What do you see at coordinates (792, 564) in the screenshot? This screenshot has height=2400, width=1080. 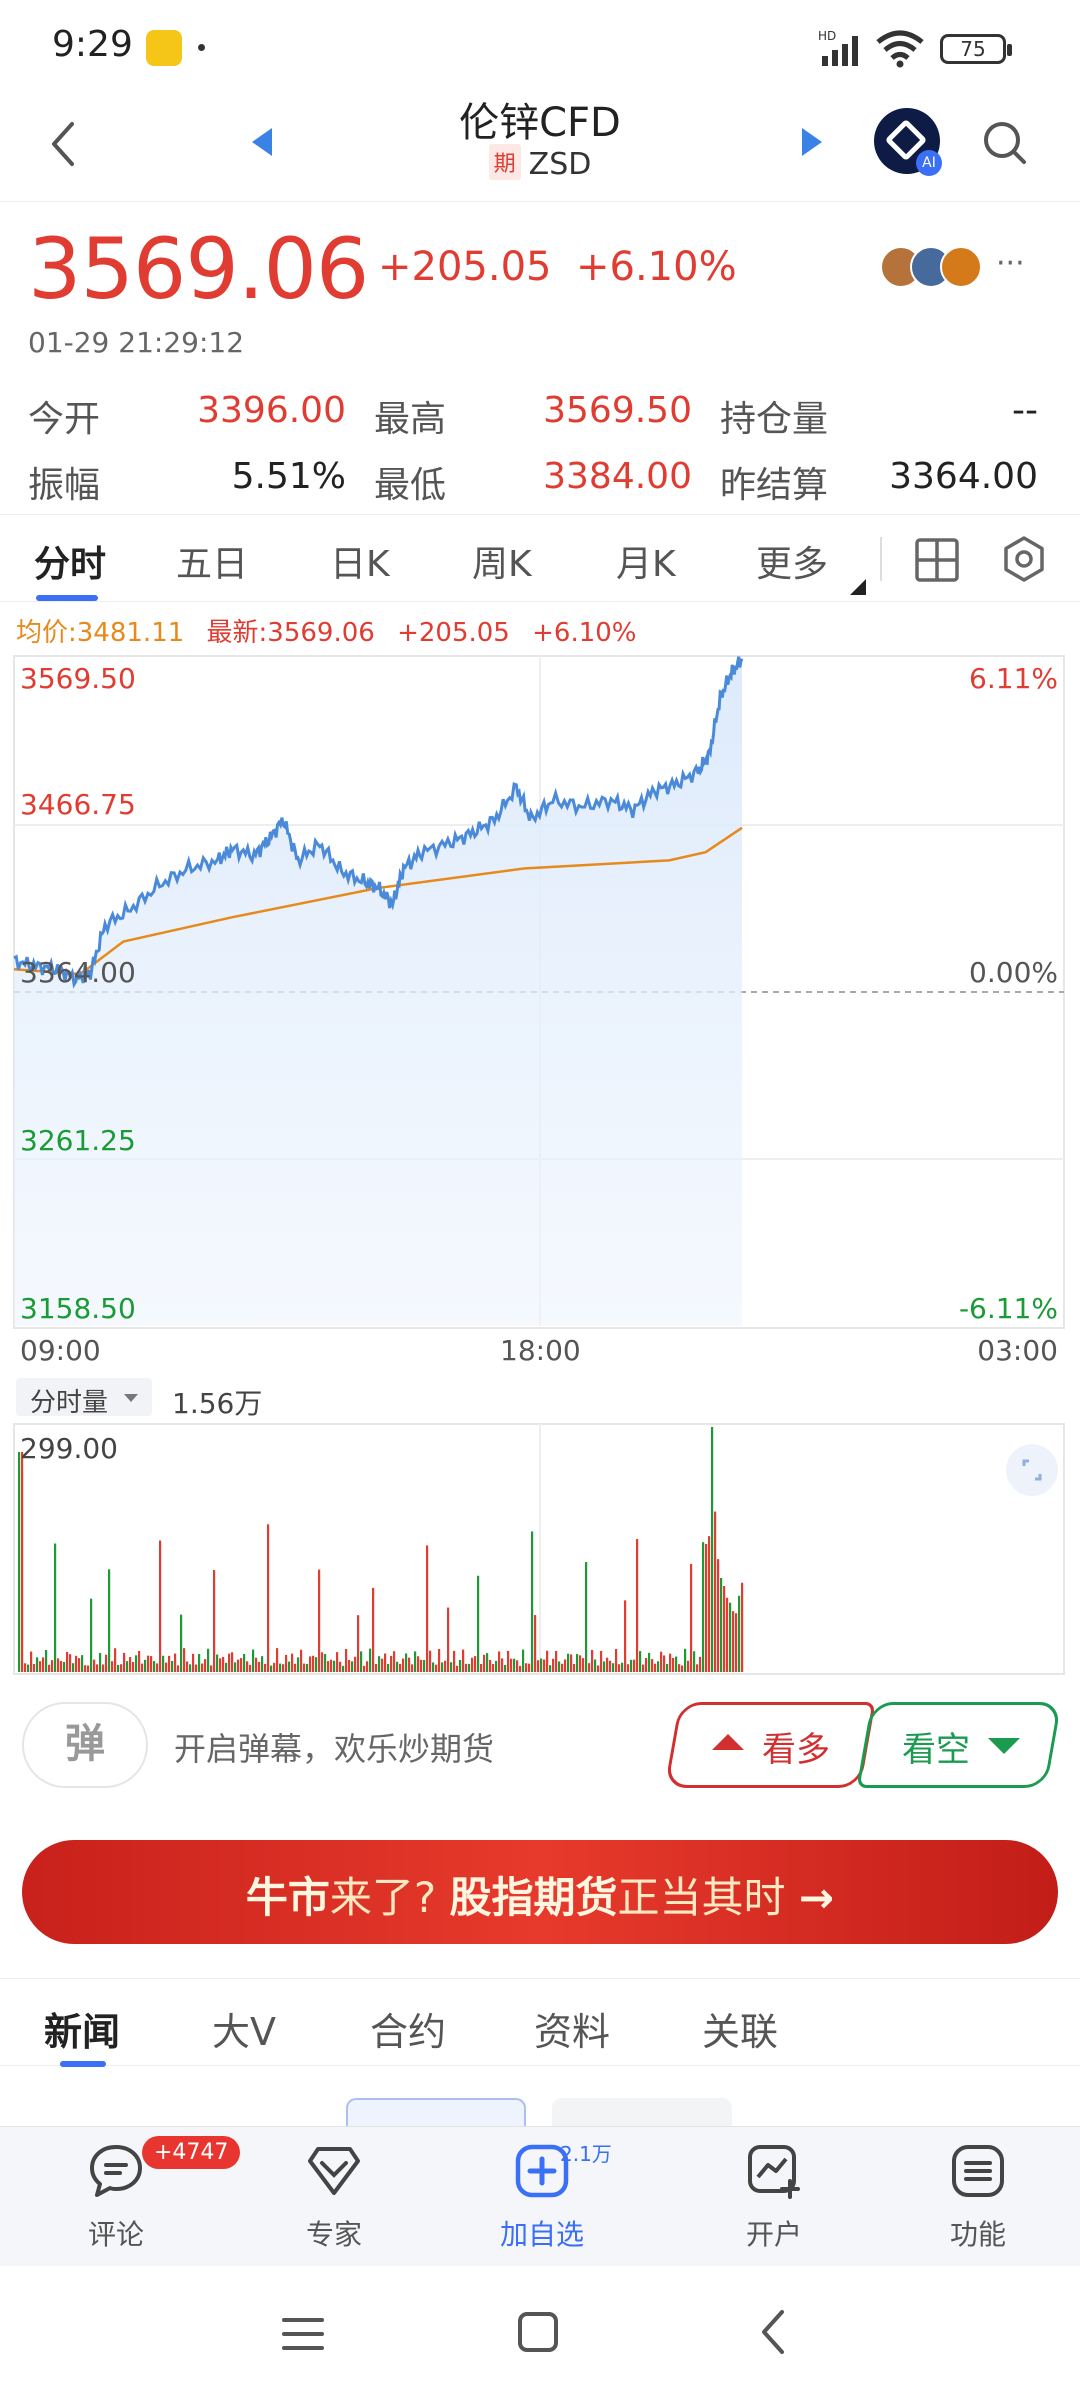 I see `tab-more: 更多` at bounding box center [792, 564].